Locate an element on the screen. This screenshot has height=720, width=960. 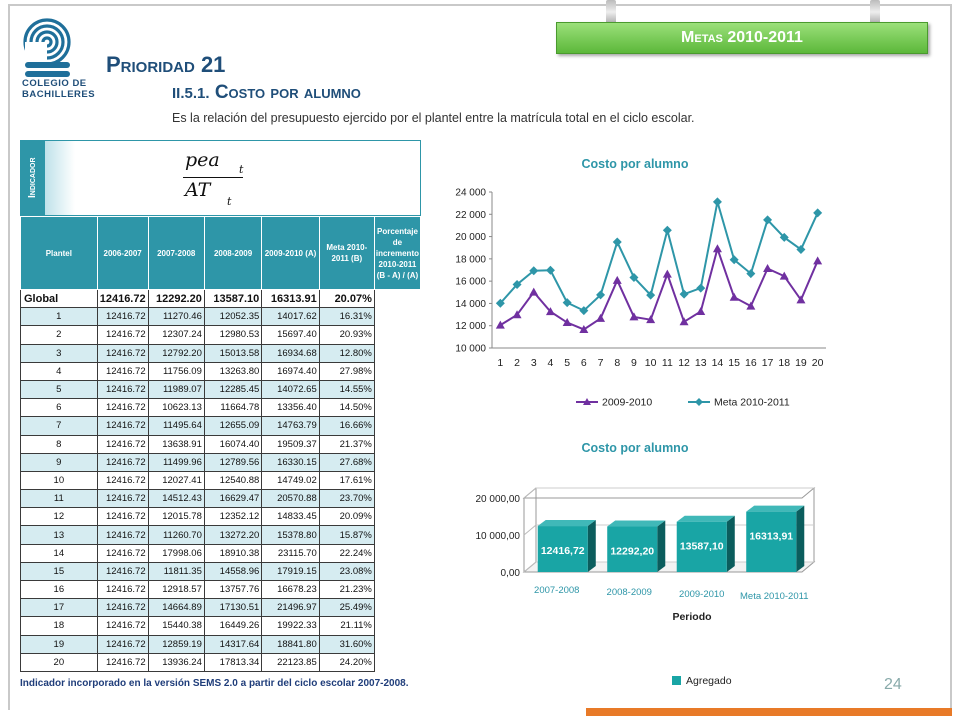
y-tick-label: 0,00 is located at coordinates (511, 573).